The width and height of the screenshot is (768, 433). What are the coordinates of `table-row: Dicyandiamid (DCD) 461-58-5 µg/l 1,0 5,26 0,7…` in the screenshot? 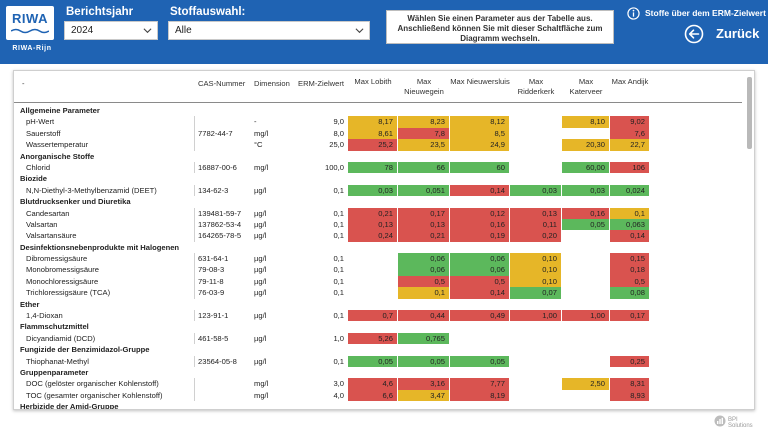 It's located at (379, 338).